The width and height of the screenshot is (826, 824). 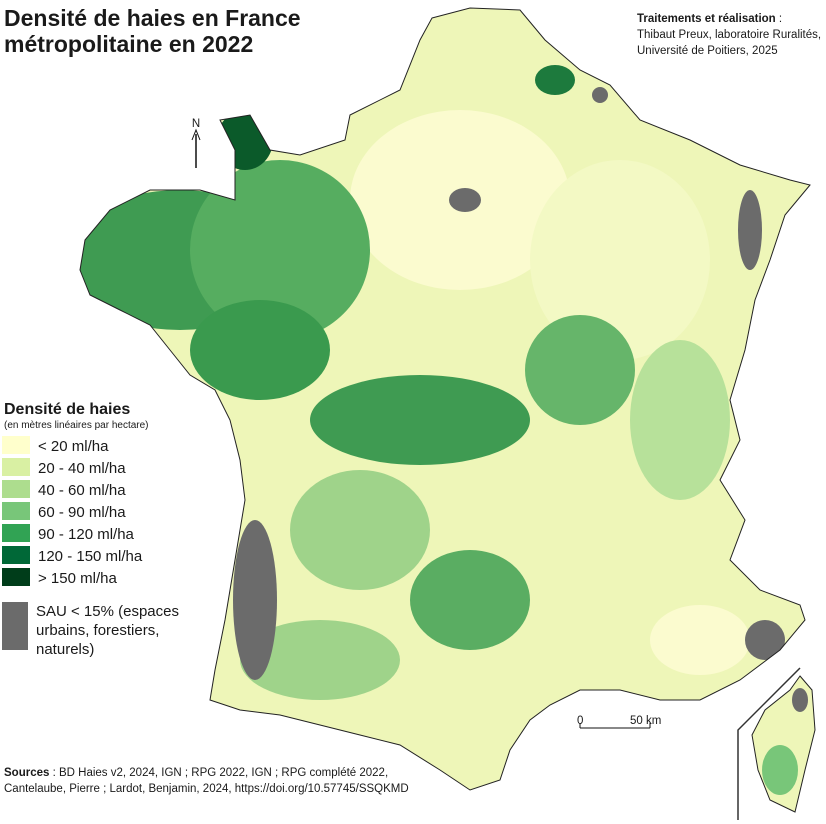 What do you see at coordinates (97, 630) in the screenshot?
I see `legend-label: urbains, forestiers,` at bounding box center [97, 630].